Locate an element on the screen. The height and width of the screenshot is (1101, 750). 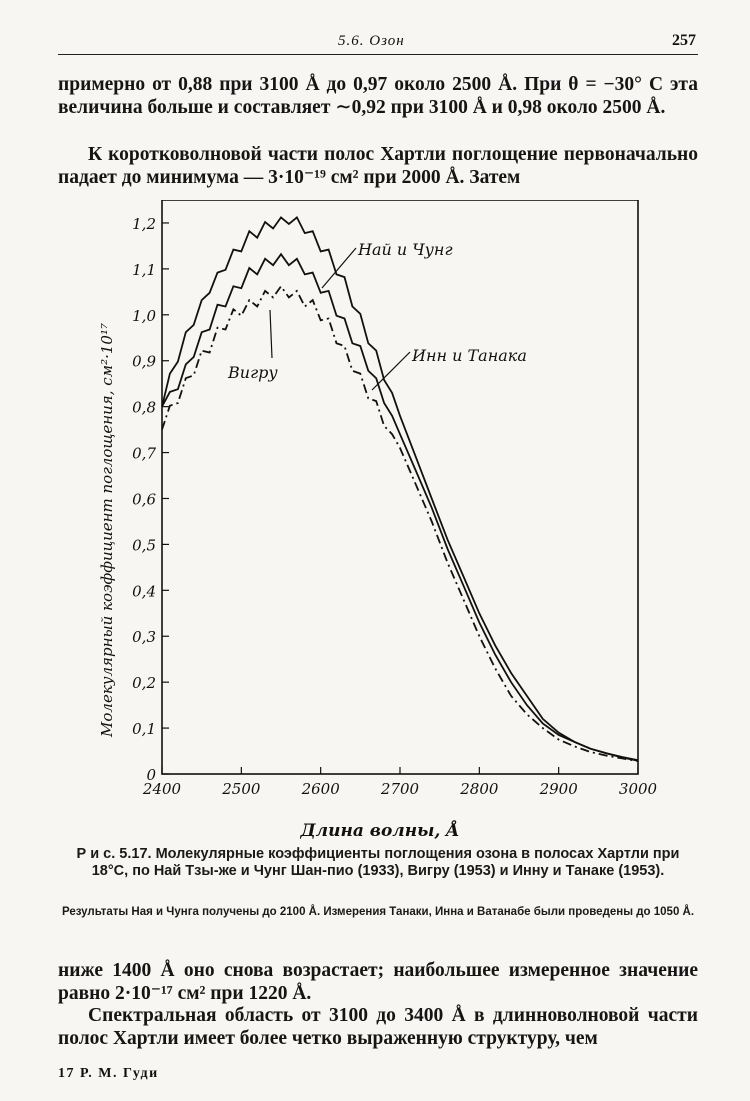
y-tick-label: 0,7 is located at coordinates (144, 454).